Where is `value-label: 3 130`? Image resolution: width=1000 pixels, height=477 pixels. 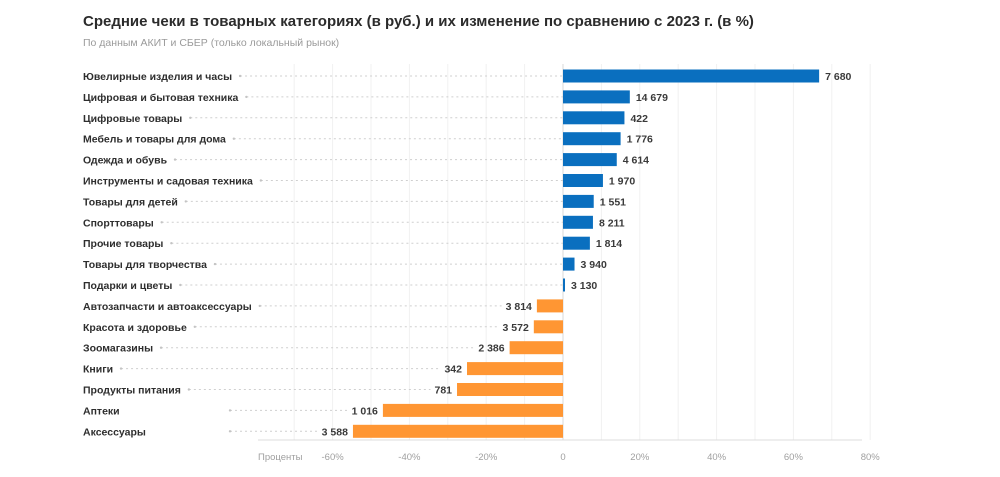
value-label: 3 130 is located at coordinates (584, 286).